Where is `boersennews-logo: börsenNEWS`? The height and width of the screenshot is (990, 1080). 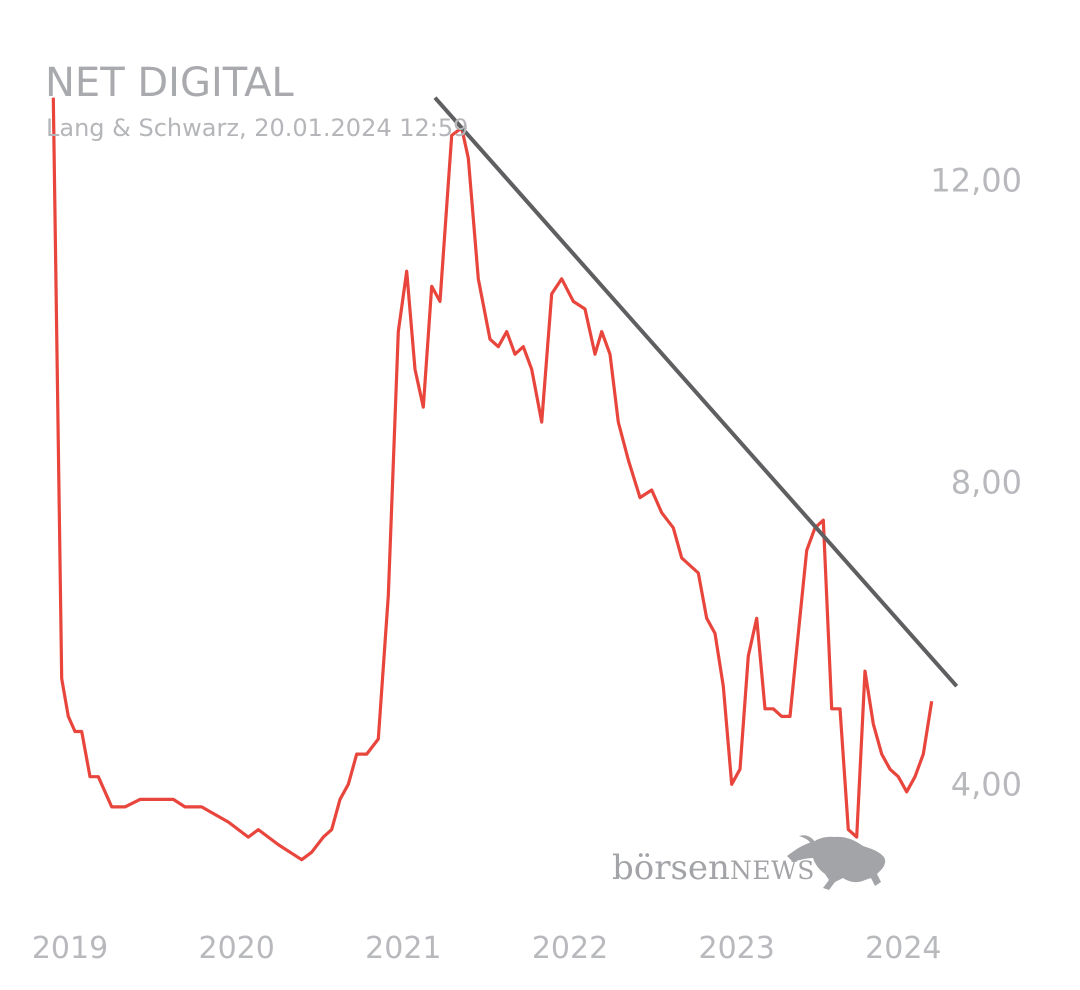 boersennews-logo: börsenNEWS is located at coordinates (713, 868).